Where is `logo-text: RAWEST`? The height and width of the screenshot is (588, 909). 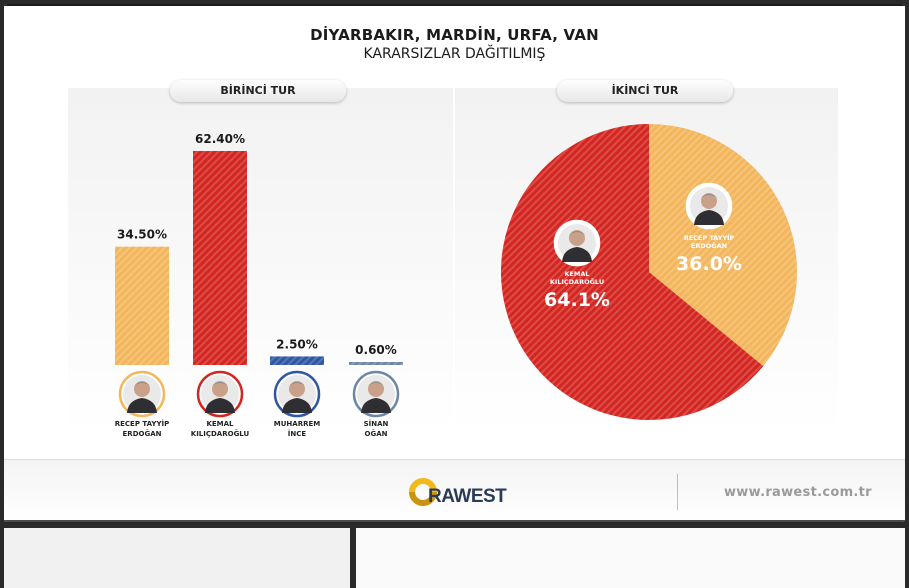
logo-text: RAWEST is located at coordinates (467, 496).